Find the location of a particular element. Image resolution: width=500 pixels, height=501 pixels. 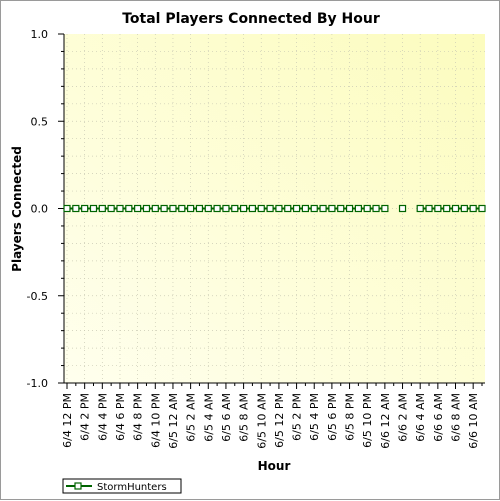

legend: StormHunters is located at coordinates (122, 486).